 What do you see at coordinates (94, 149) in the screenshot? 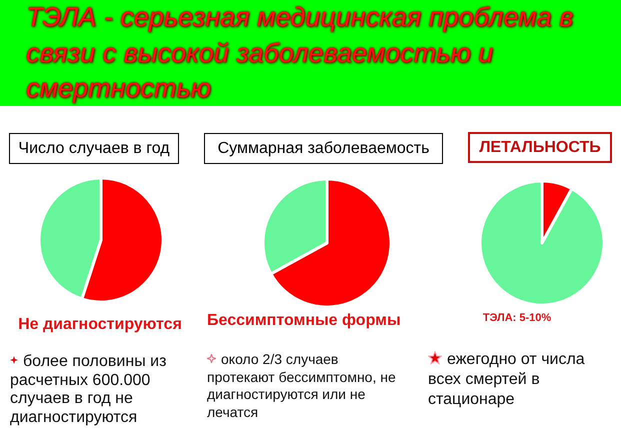
I see `chart-title: Число случаев в год` at bounding box center [94, 149].